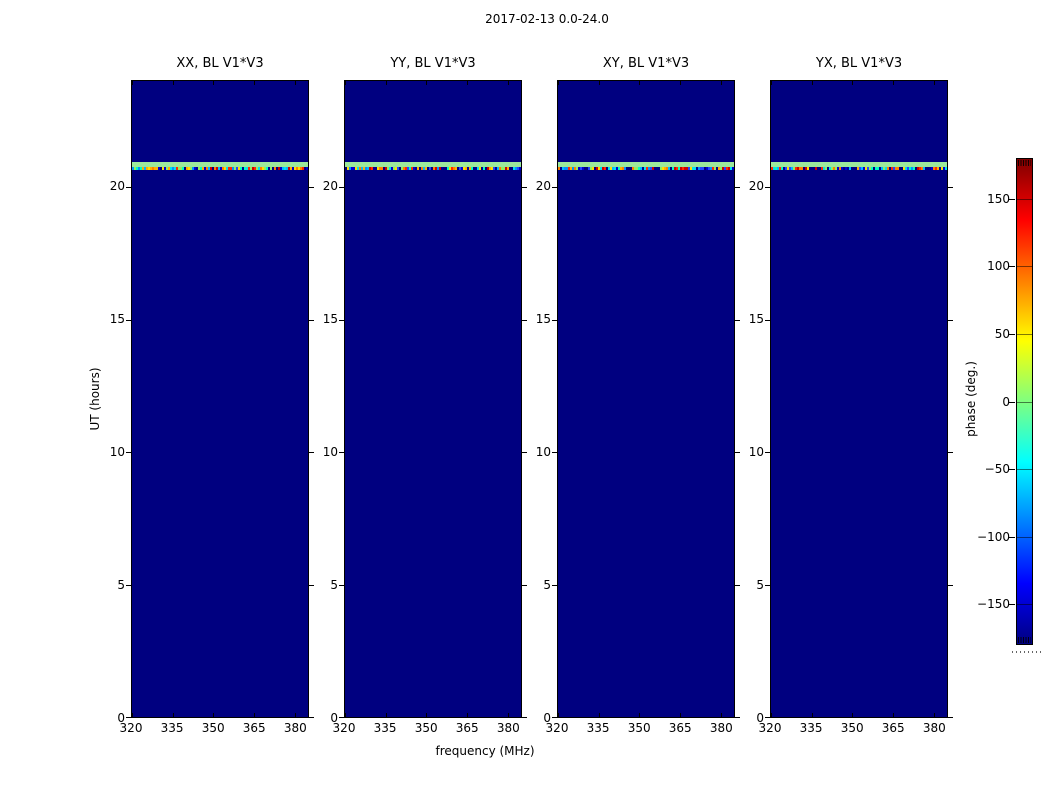 This screenshot has height=800, width=1050. What do you see at coordinates (598, 728) in the screenshot?
I see `freq-tick-label: 335` at bounding box center [598, 728].